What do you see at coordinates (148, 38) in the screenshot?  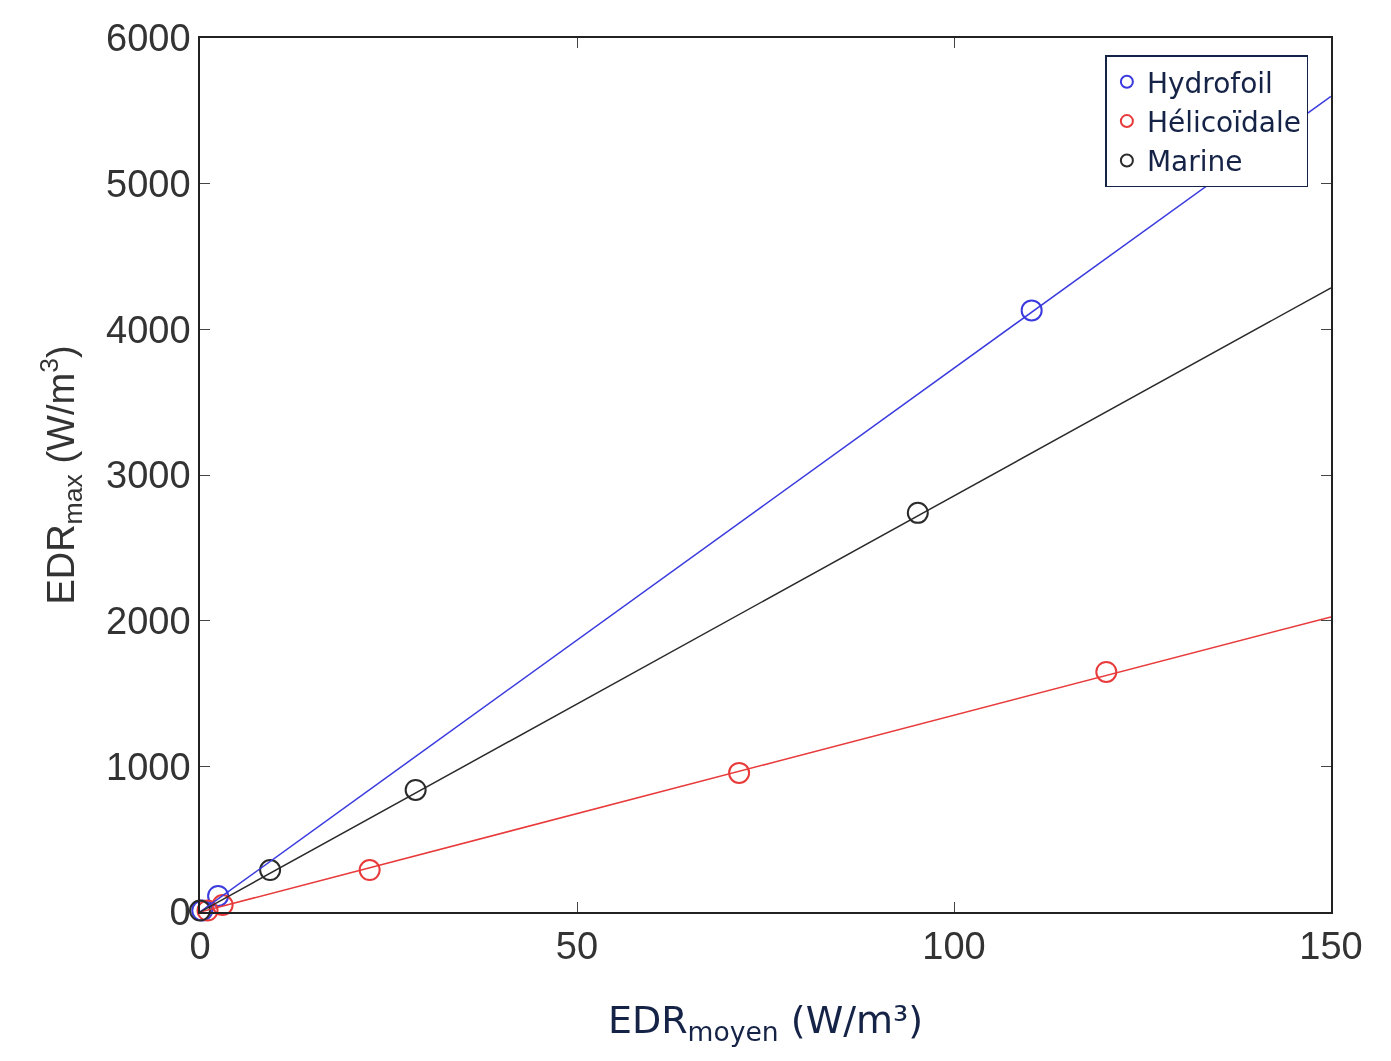 I see `y-tick-label: 6000` at bounding box center [148, 38].